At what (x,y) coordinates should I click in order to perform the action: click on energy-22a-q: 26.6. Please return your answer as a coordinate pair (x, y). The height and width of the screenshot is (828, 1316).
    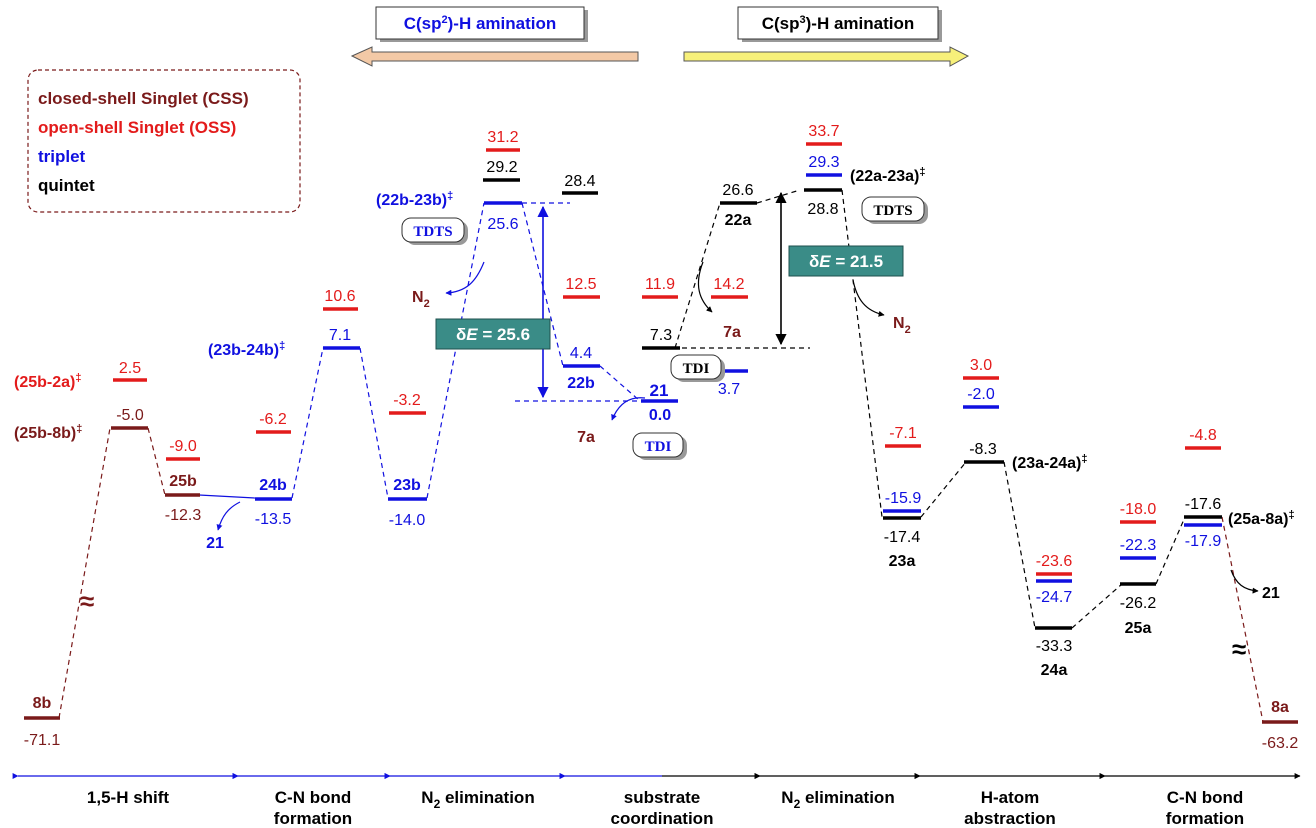
    Looking at the image, I should click on (737, 190).